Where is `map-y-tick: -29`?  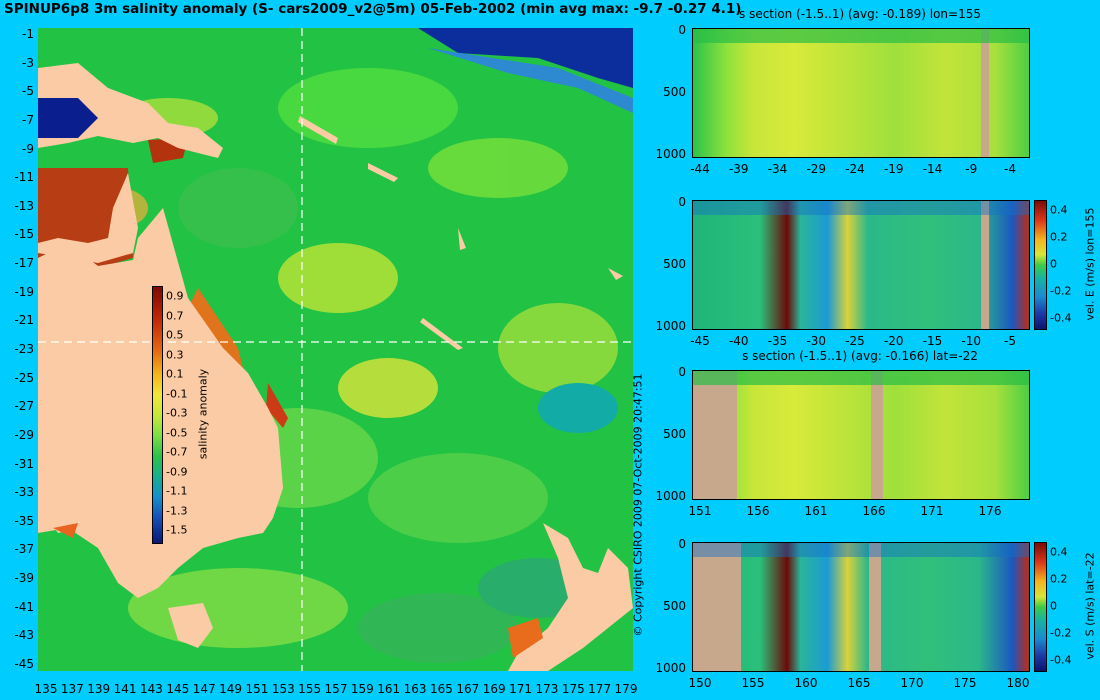
map-y-tick: -29 is located at coordinates (24, 434).